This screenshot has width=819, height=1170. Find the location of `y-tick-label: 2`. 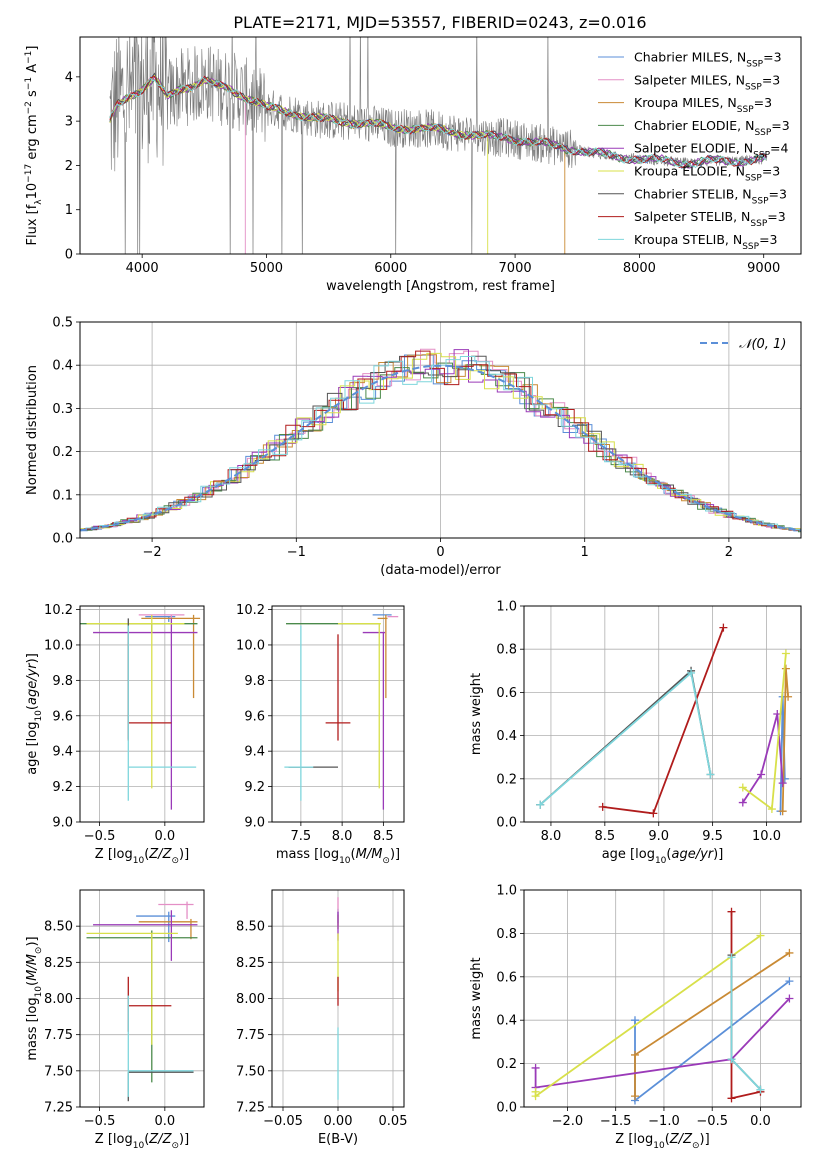

y-tick-label: 2 is located at coordinates (69, 166).